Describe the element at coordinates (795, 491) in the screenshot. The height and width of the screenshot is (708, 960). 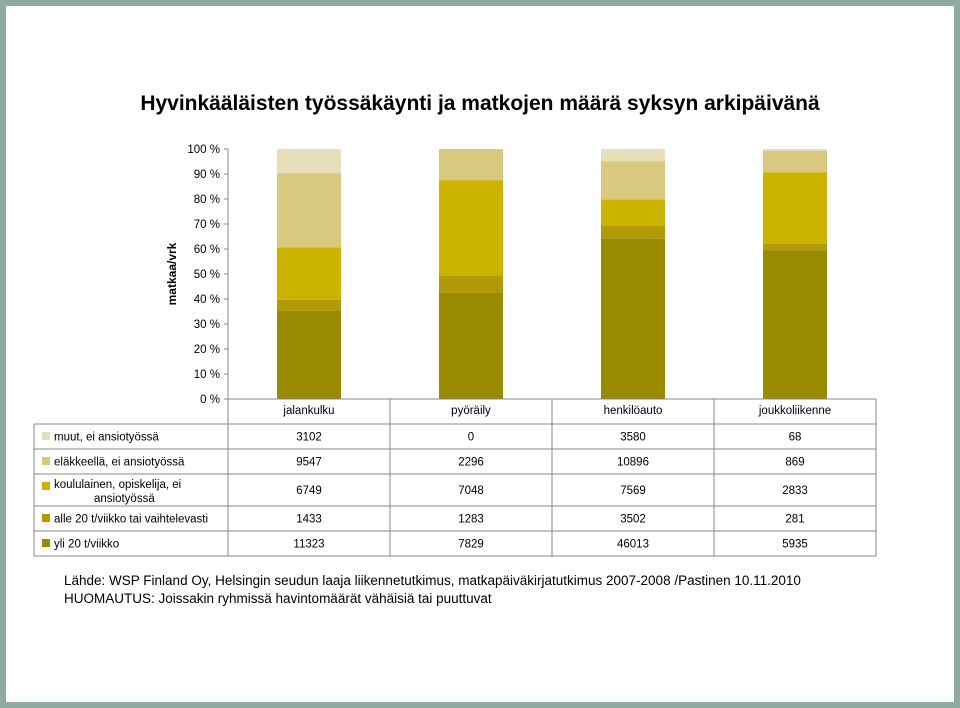
I see `table-cell-value: 2833` at that location.